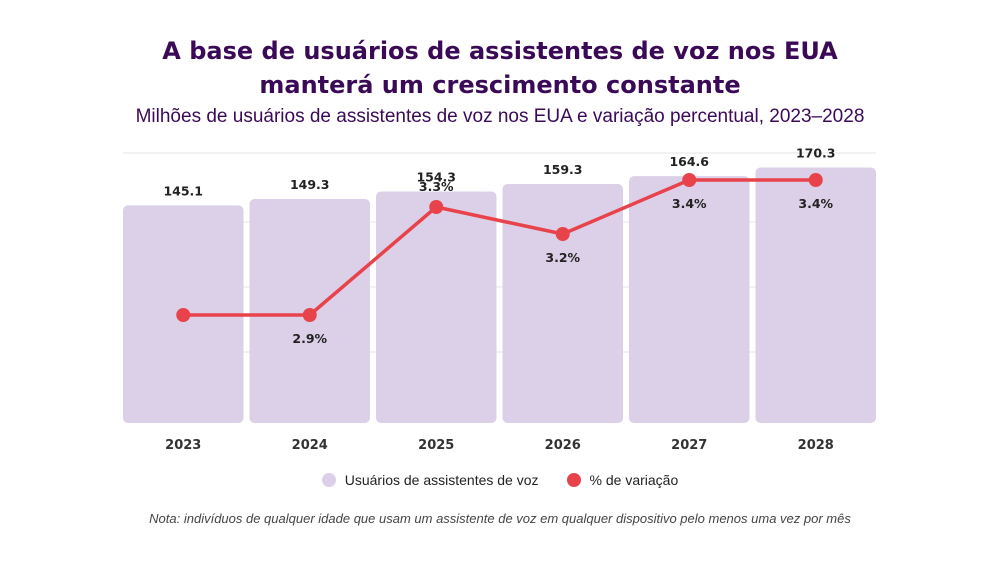  Describe the element at coordinates (436, 445) in the screenshot. I see `x-tick-2025: 2025` at that location.